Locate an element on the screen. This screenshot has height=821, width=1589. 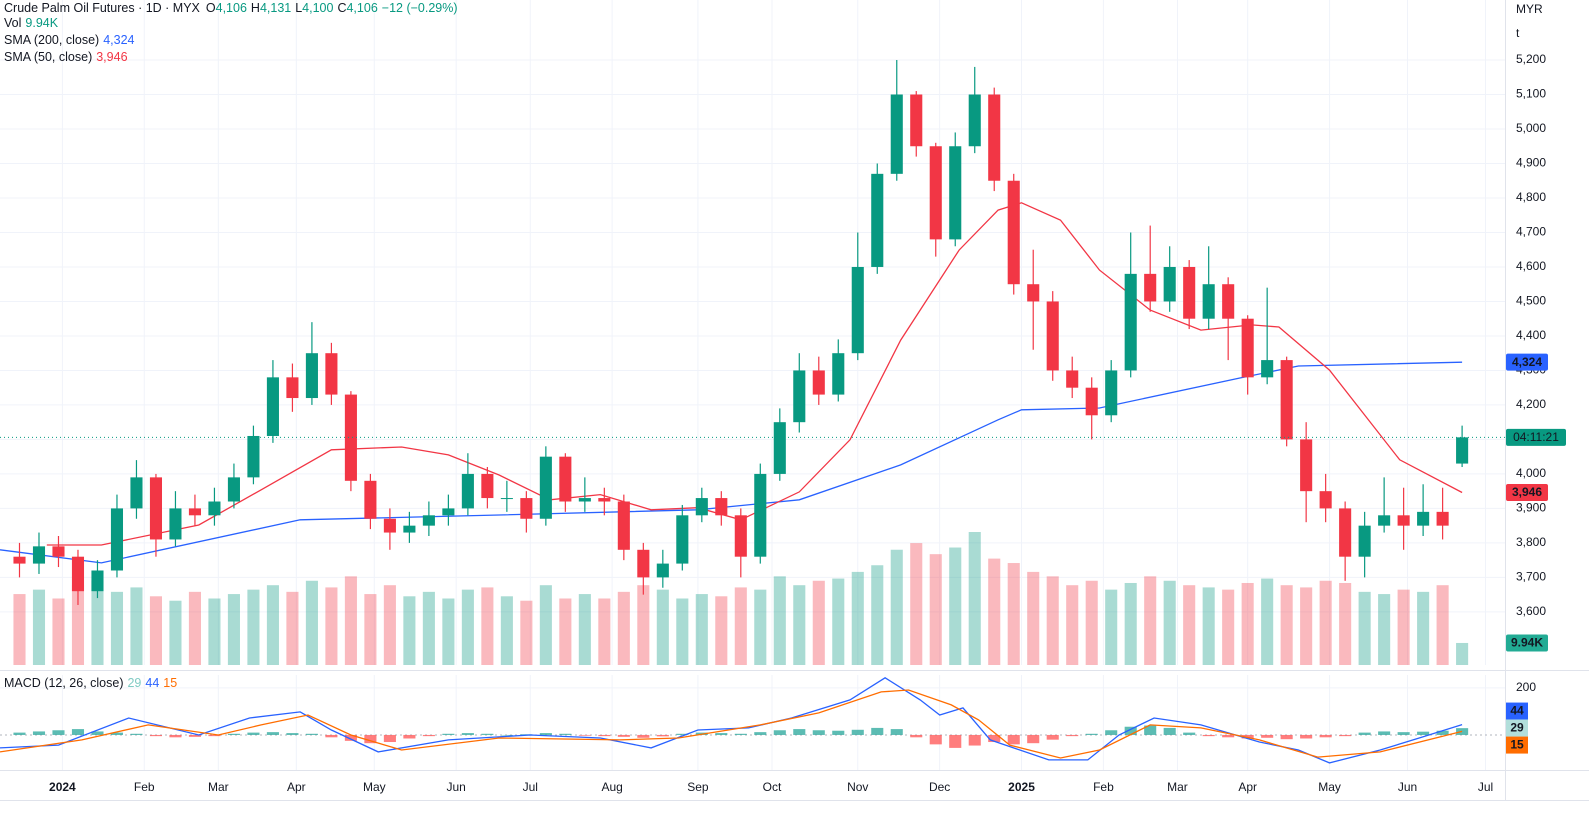
countdown-bg is located at coordinates (1536, 437).